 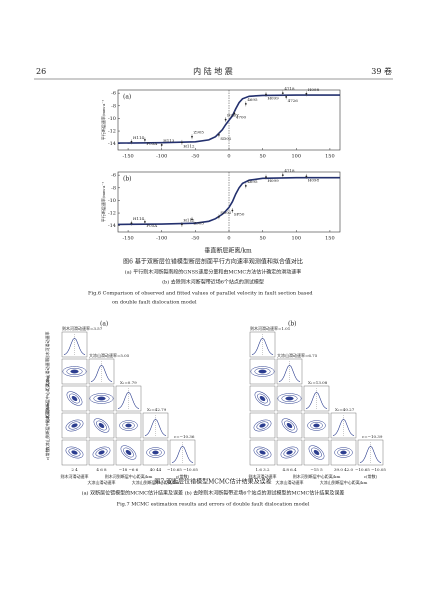 I want to click on station-label: Z905, so click(x=199, y=222).